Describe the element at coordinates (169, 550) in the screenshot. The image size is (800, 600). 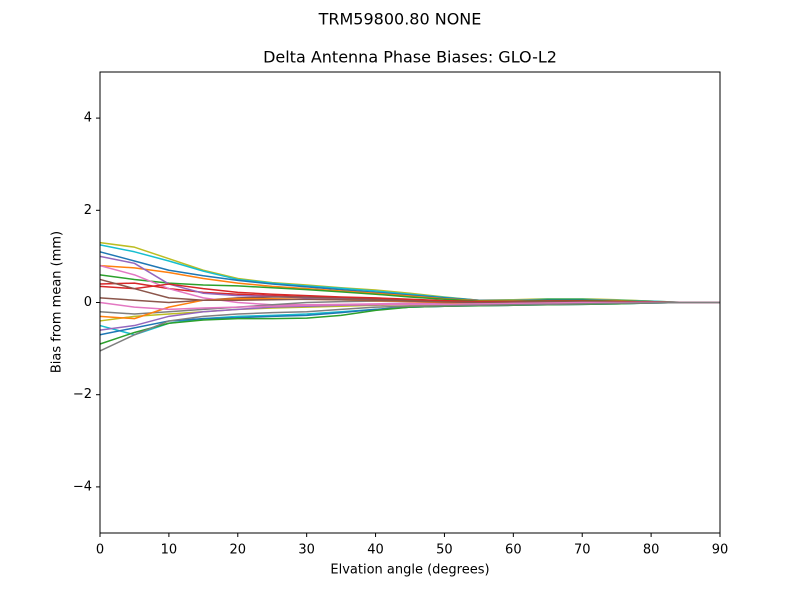
I see `x-tick-label: 10` at that location.